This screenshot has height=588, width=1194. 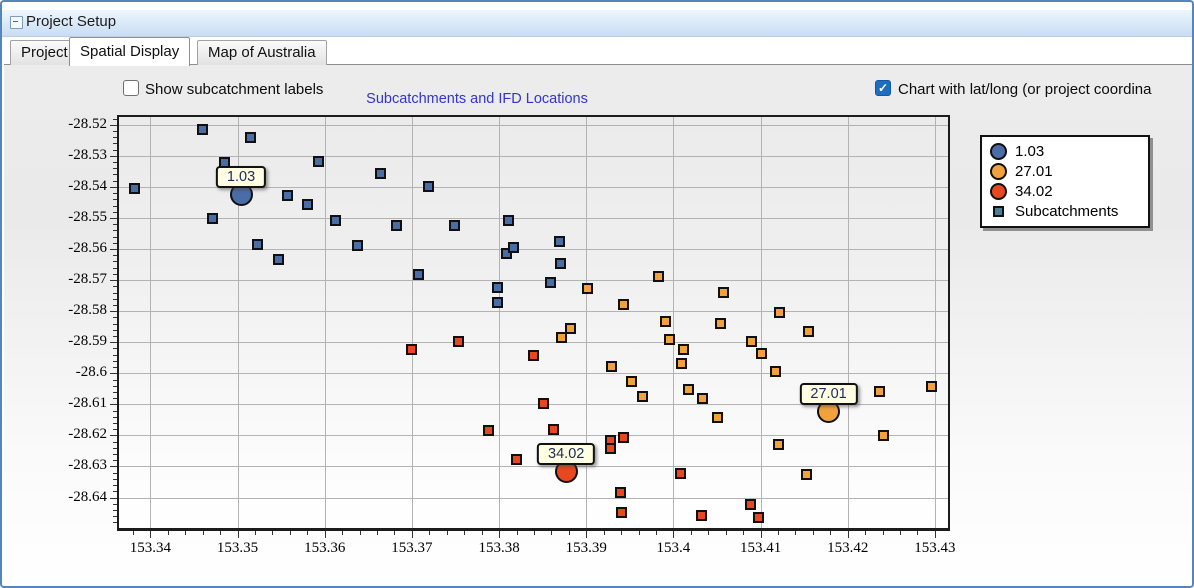 I want to click on legend-item-27.01: 27.01, so click(x=1069, y=171).